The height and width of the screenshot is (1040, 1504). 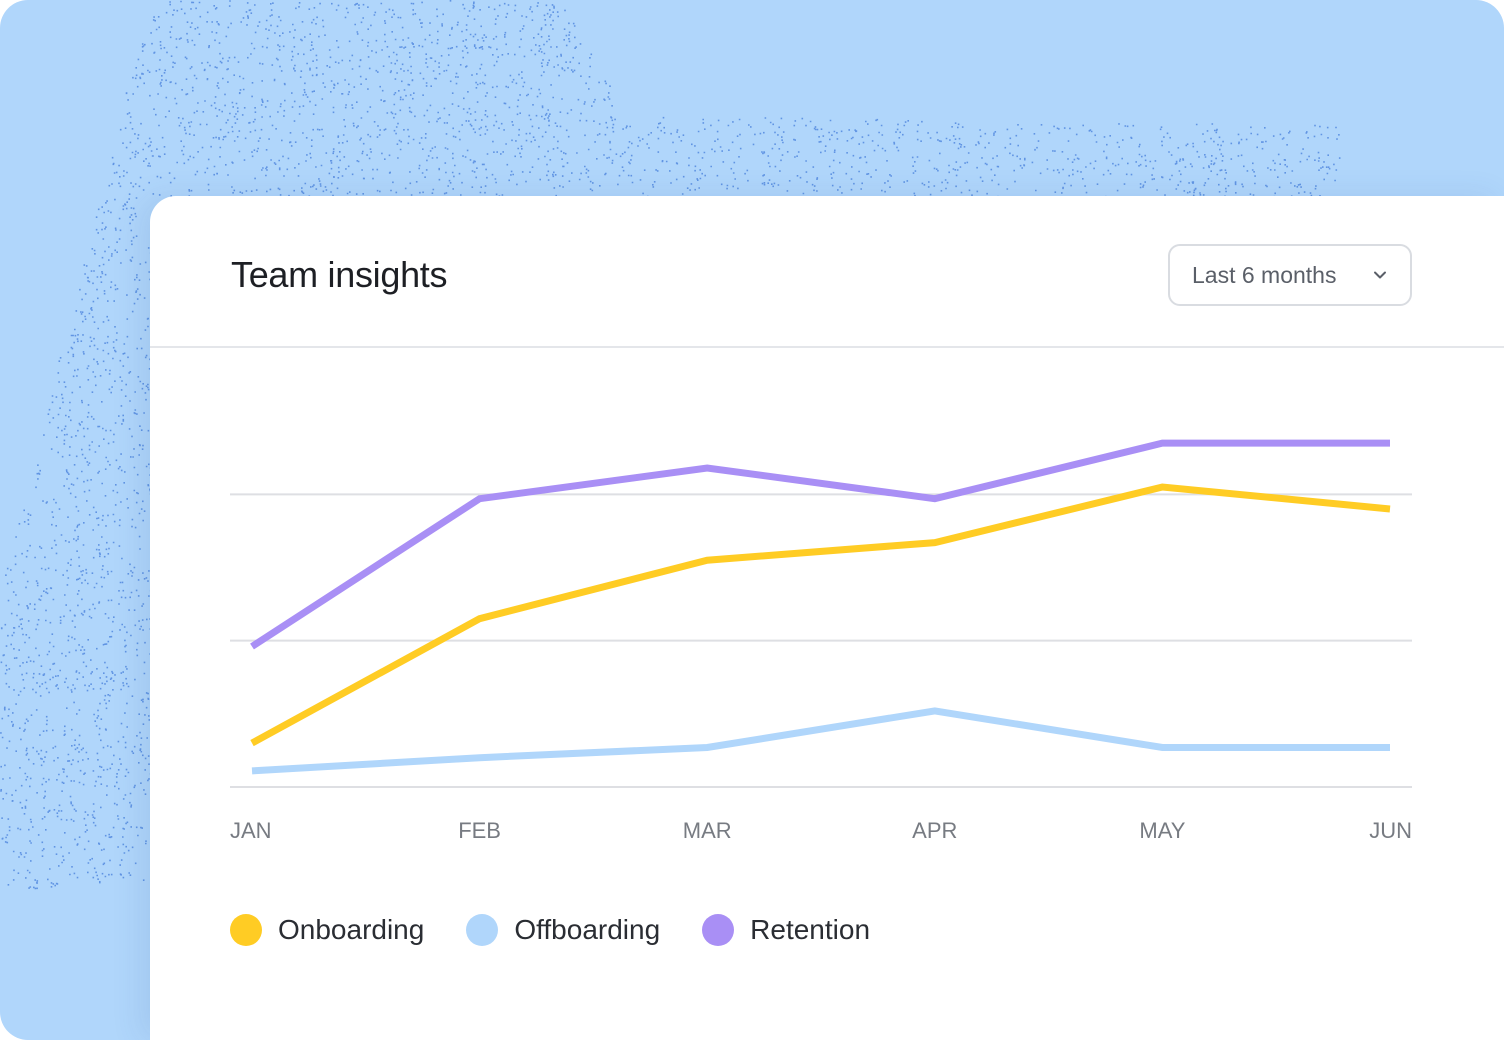 What do you see at coordinates (820, 741) in the screenshot?
I see `series-line-offboarding` at bounding box center [820, 741].